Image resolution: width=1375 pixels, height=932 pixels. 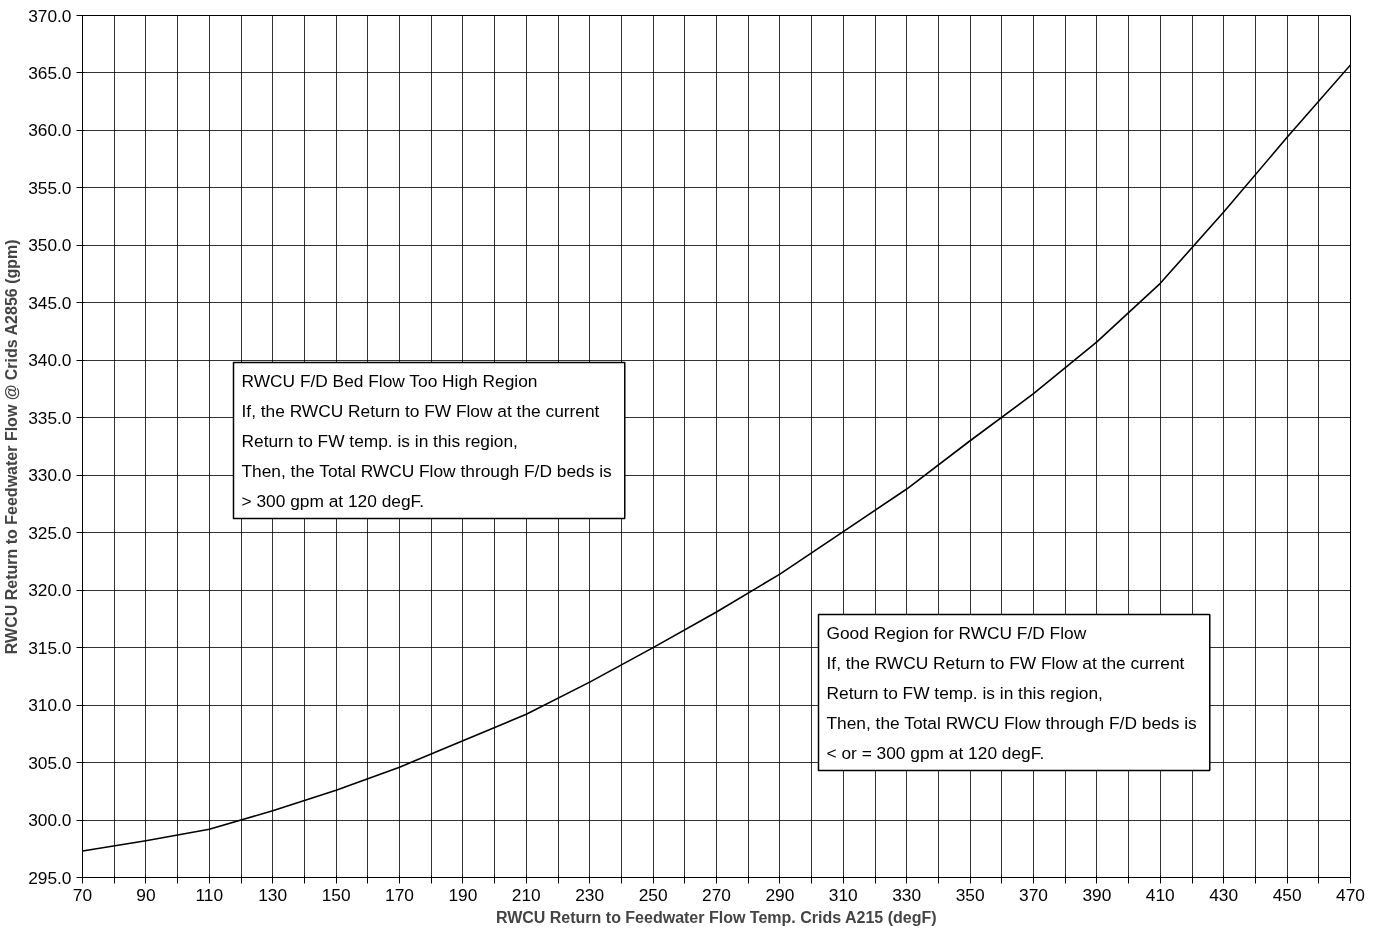 I want to click on x-tick-label: 430, so click(x=1224, y=894).